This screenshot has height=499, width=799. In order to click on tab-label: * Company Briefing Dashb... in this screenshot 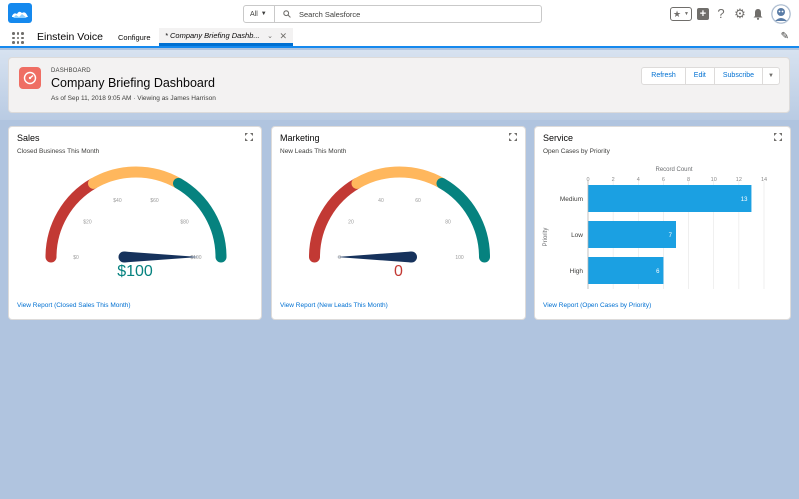, I will do `click(212, 35)`.